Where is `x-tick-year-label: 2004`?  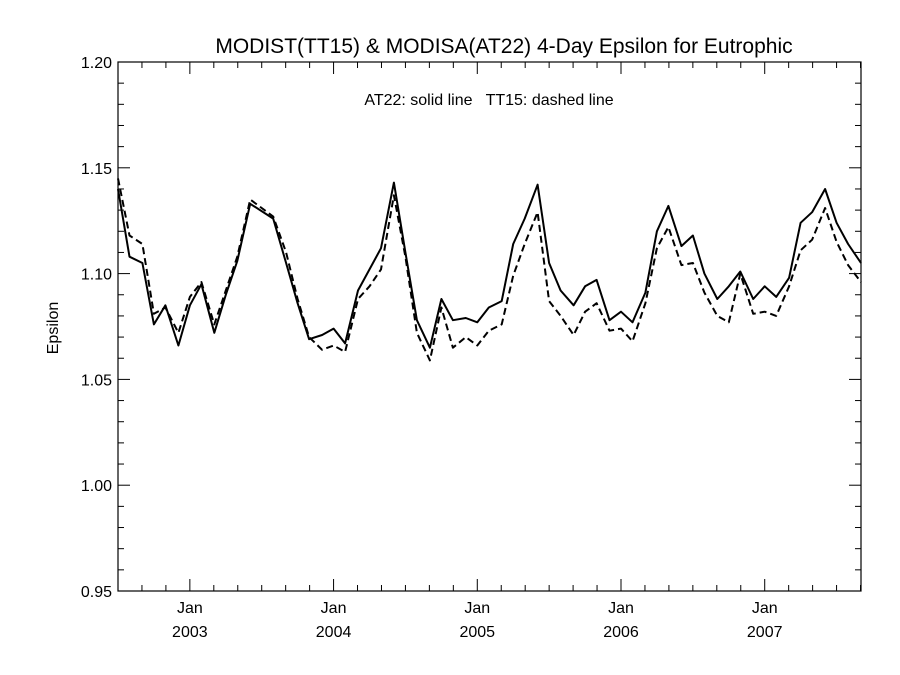 x-tick-year-label: 2004 is located at coordinates (334, 632).